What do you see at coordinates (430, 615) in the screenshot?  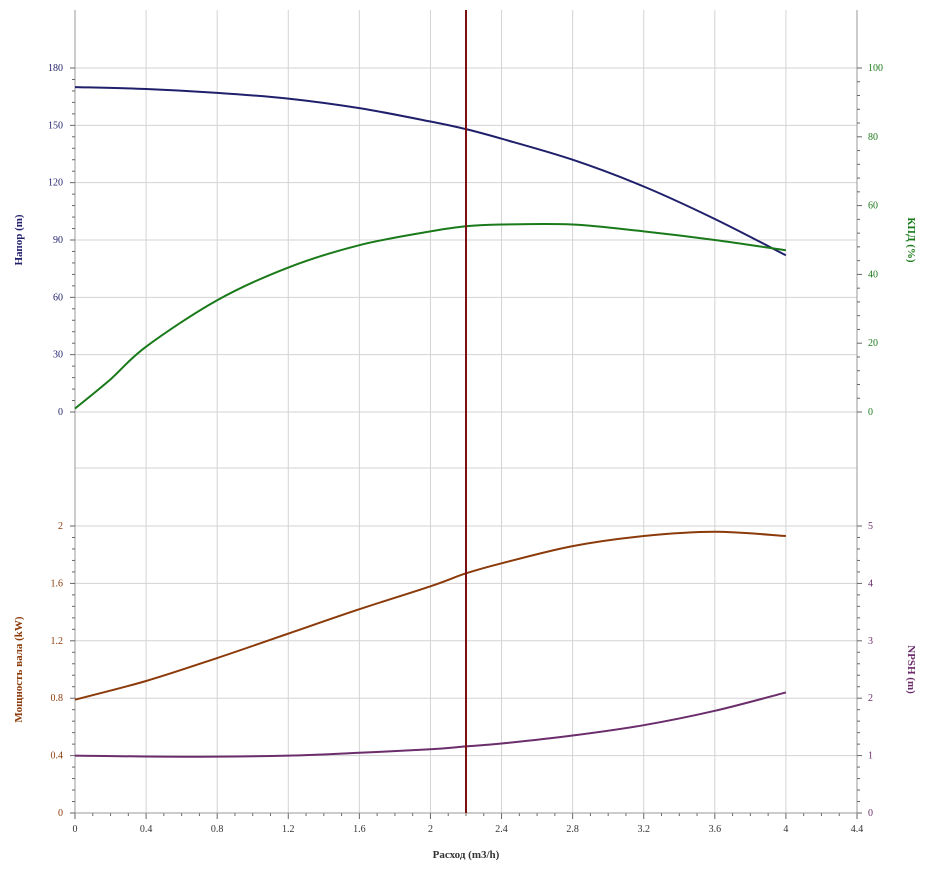 I see `series-line-Мощность вала (kW)` at bounding box center [430, 615].